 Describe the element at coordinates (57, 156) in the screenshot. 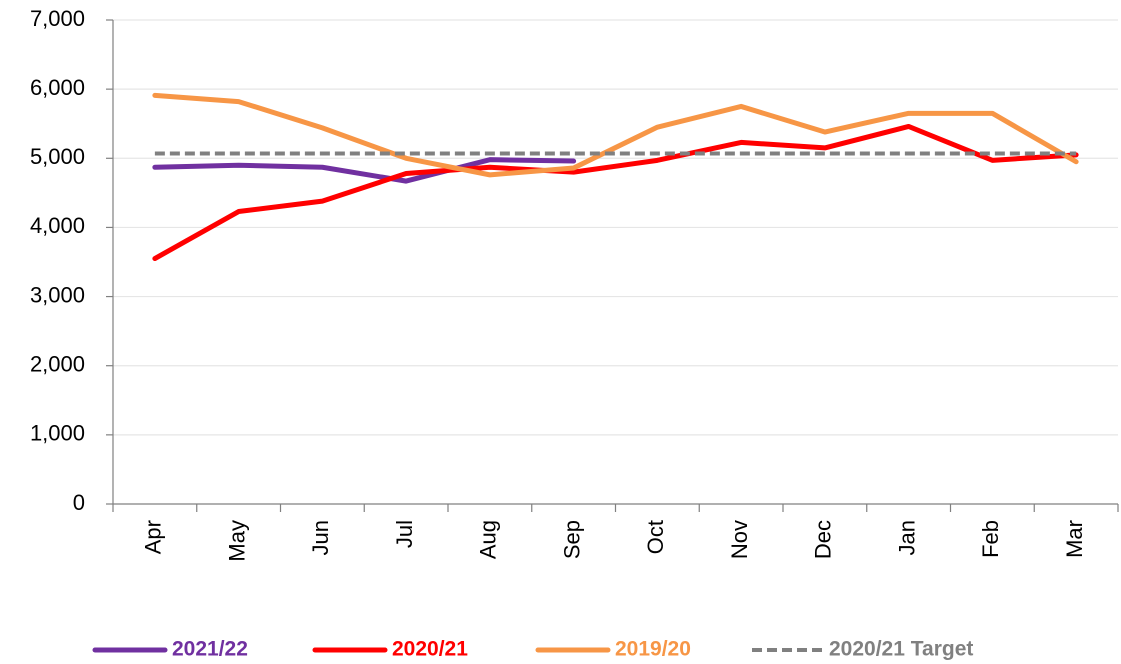

I see `y-tick-label: 5,000` at that location.